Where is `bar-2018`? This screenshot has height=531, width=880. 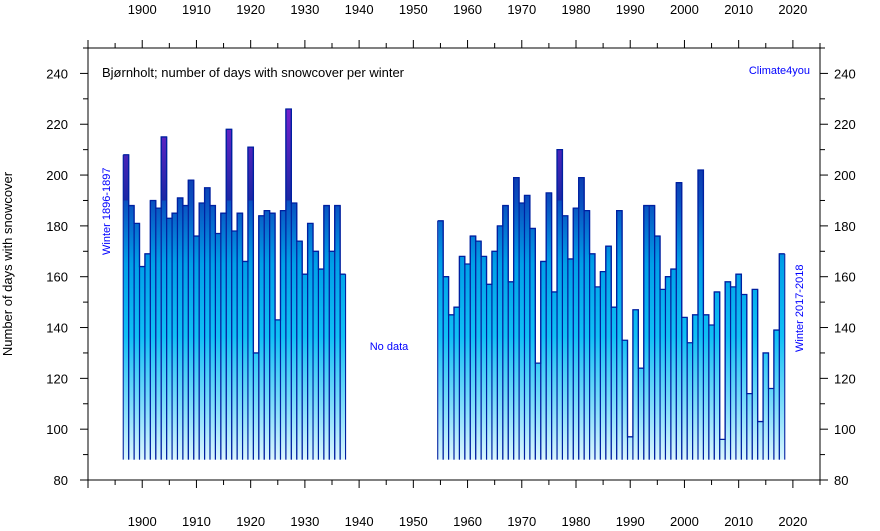 bar-2018 is located at coordinates (782, 356).